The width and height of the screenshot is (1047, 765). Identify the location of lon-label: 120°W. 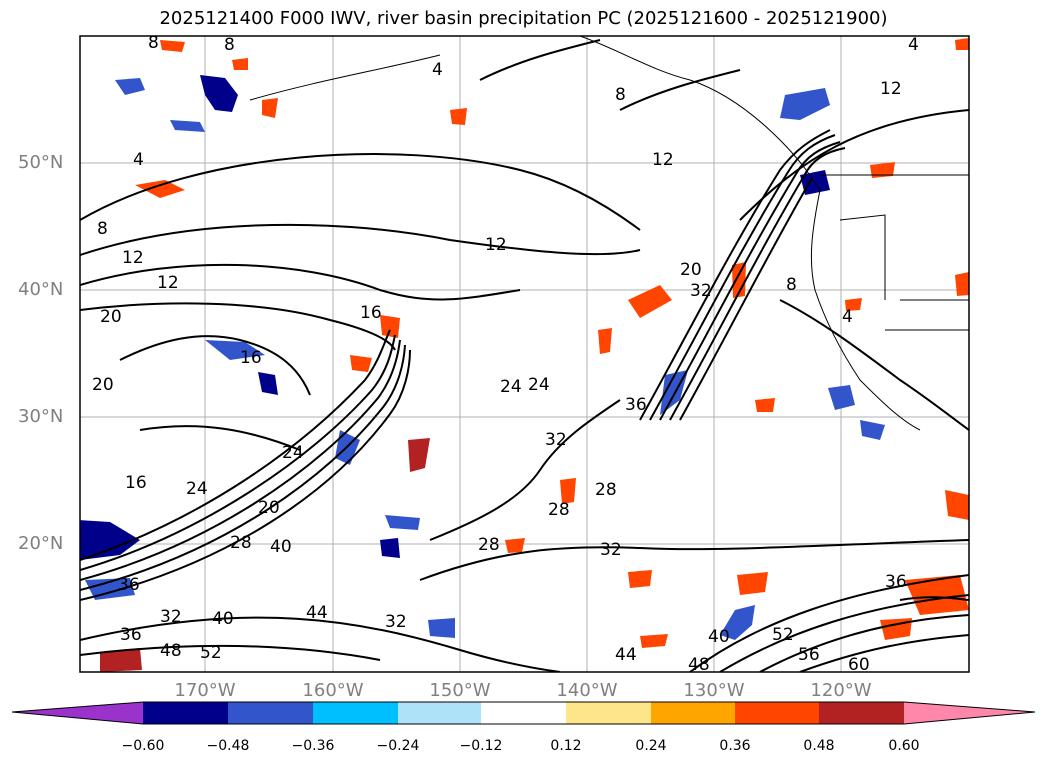
(841, 690).